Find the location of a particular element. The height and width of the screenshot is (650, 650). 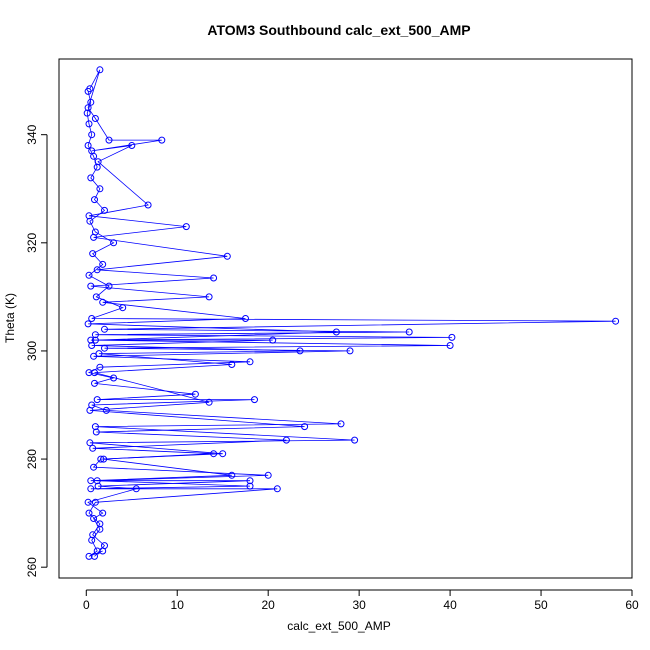

y-tick-label: 280 is located at coordinates (32, 459).